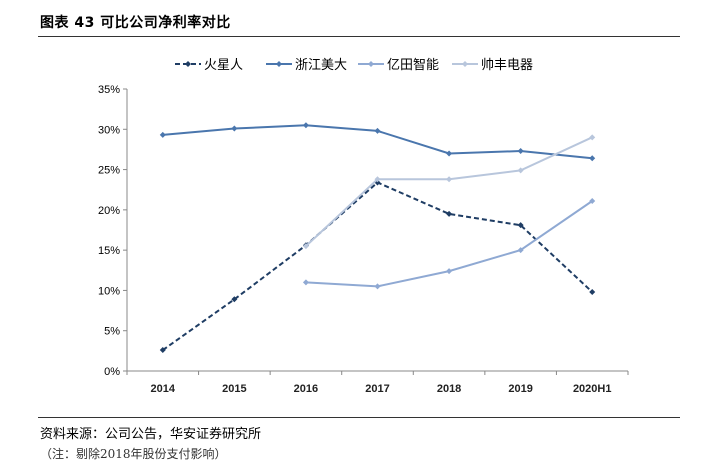 The width and height of the screenshot is (704, 462). Describe the element at coordinates (109, 171) in the screenshot. I see `y-tick-label: 25%` at that location.